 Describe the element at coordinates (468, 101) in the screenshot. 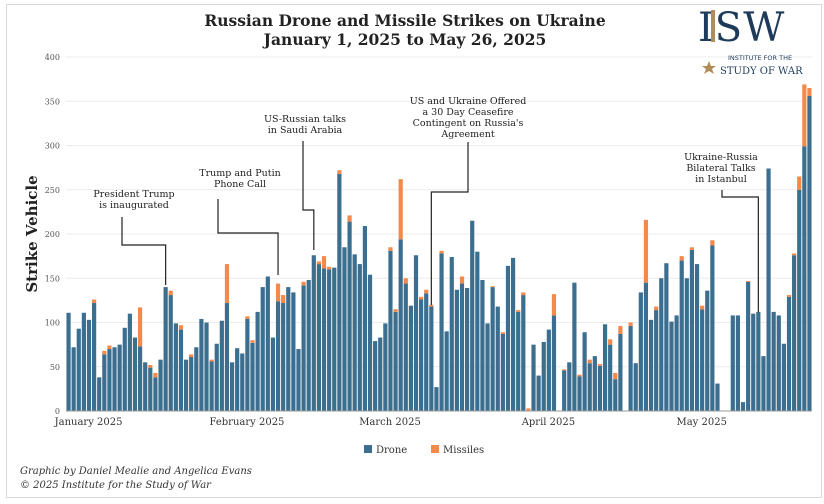

I see `annotation-text: US and Ukraine Offered` at that location.